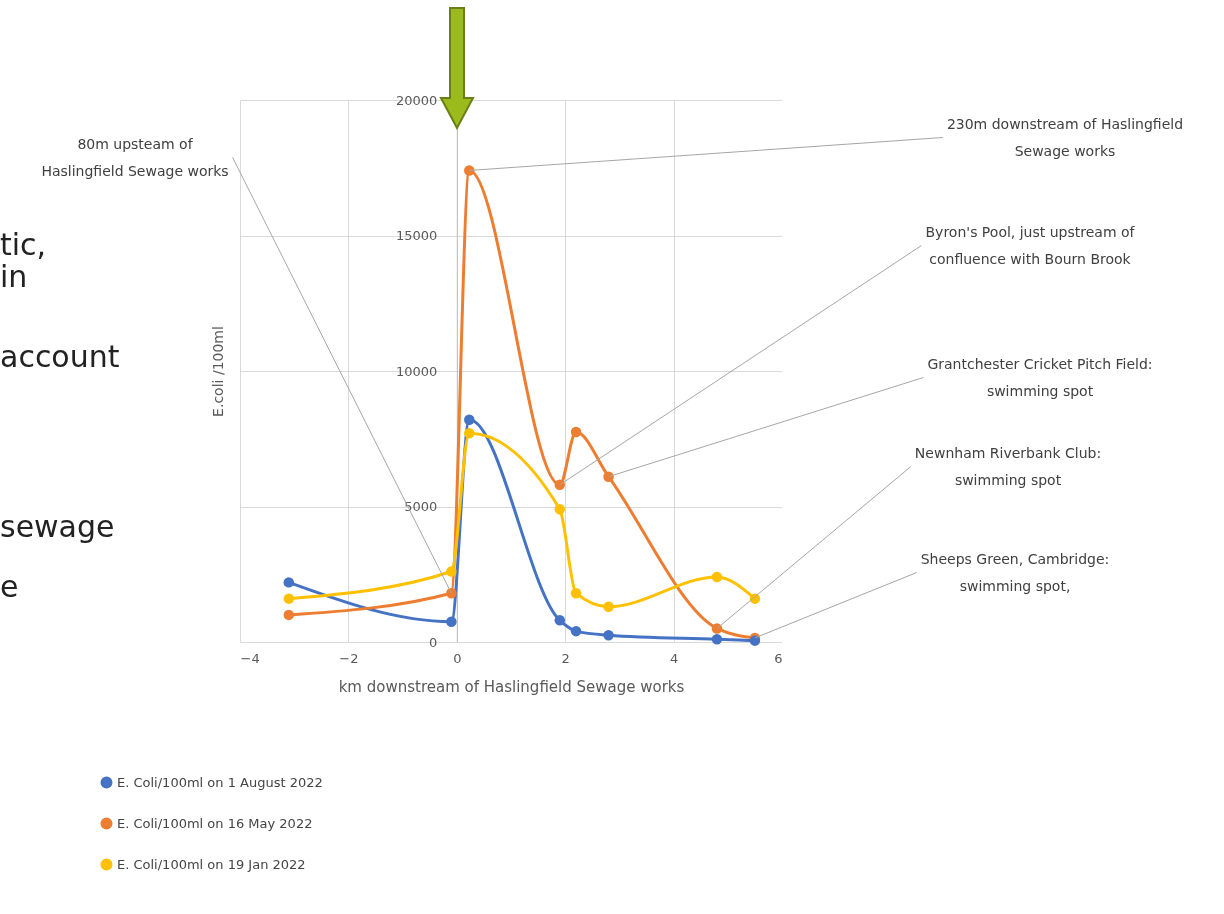  I want to click on x-axis-title: km downstream of Haslingfield Sewage works, so click(511, 686).